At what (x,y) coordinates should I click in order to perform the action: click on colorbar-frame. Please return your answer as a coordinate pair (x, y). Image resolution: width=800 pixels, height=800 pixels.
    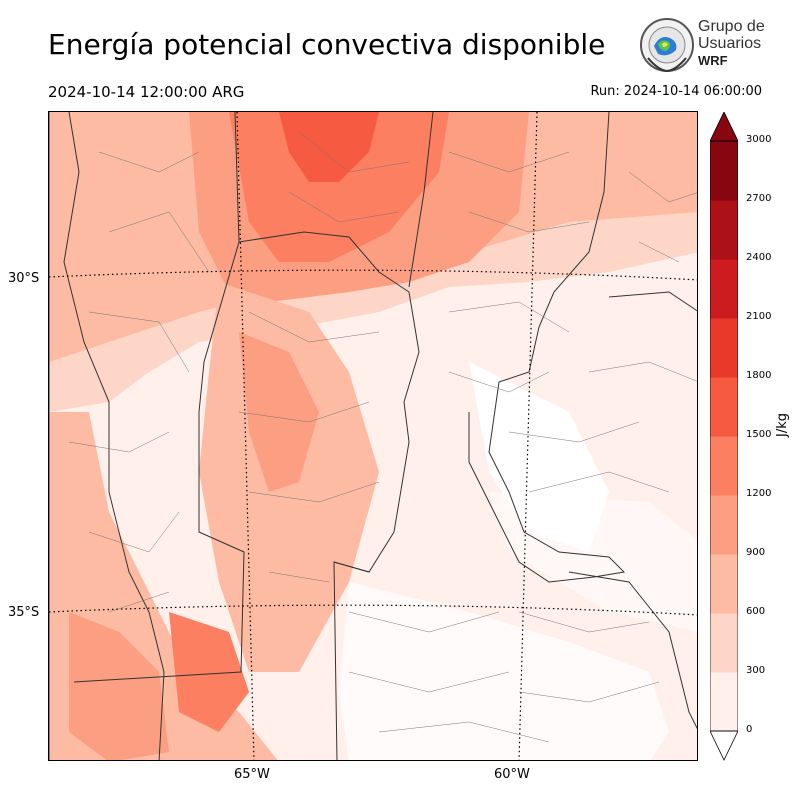
    Looking at the image, I should click on (724, 436).